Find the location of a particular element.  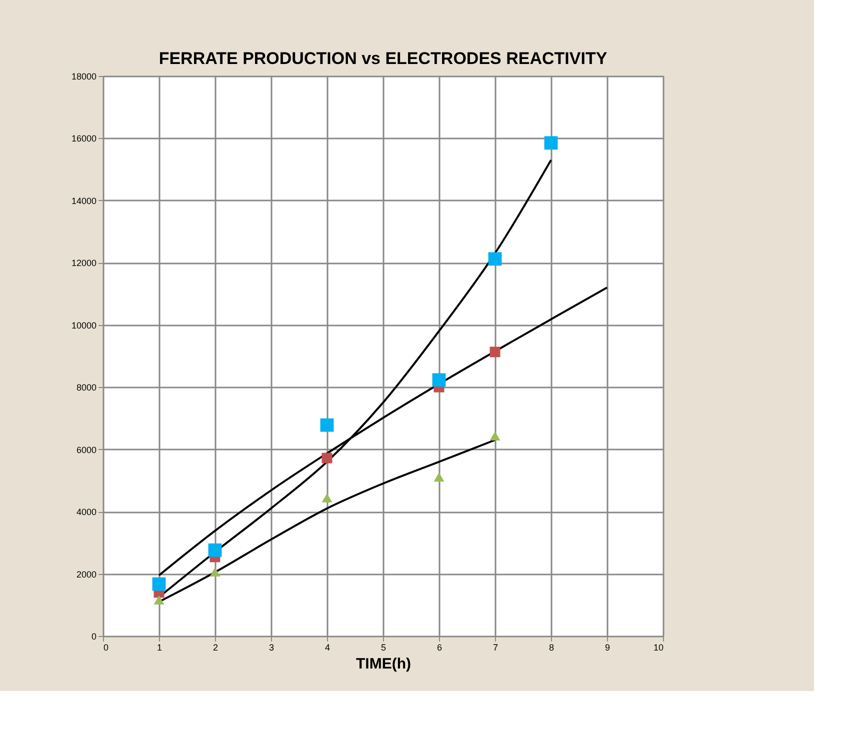

x-tick-label: 7 is located at coordinates (495, 647).